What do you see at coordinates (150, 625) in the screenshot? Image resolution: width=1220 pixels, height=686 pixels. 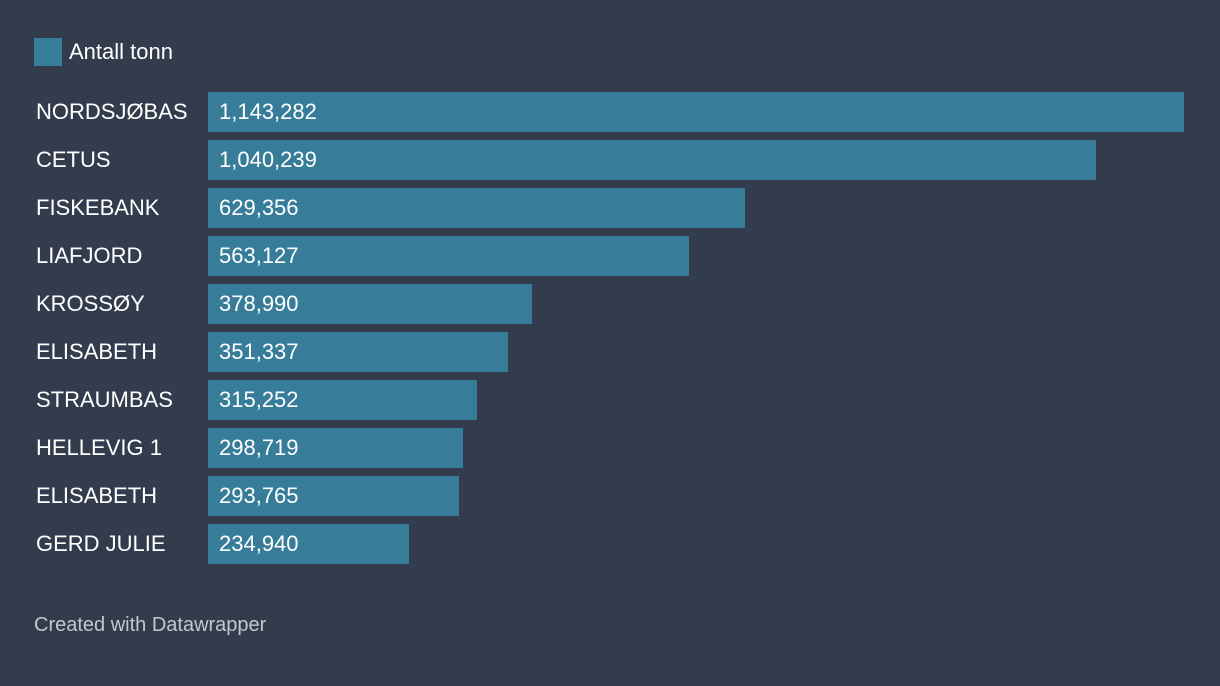 I see `credit-text: Created with Datawrapper` at bounding box center [150, 625].